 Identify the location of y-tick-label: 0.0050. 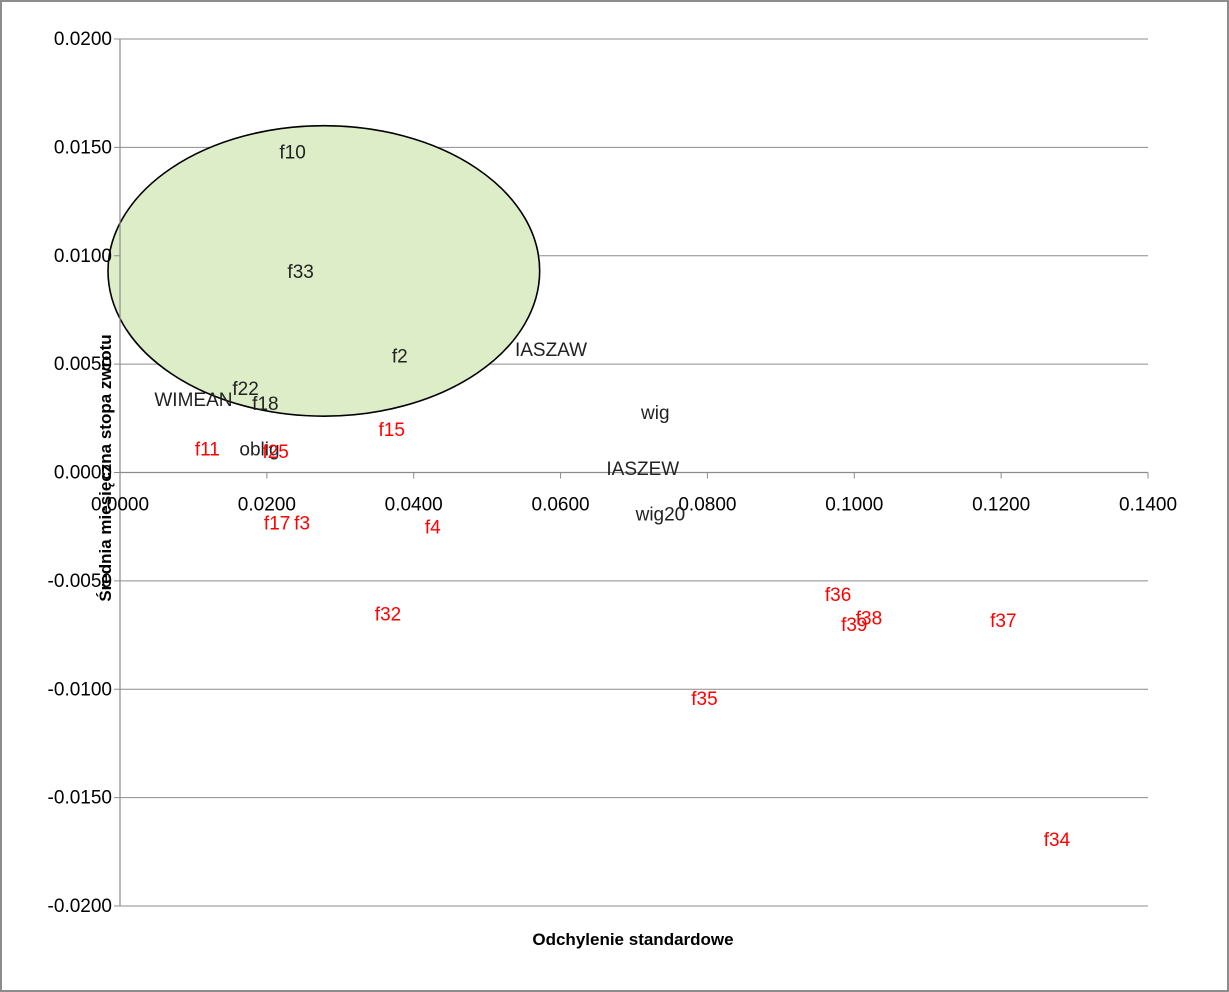
(83, 364).